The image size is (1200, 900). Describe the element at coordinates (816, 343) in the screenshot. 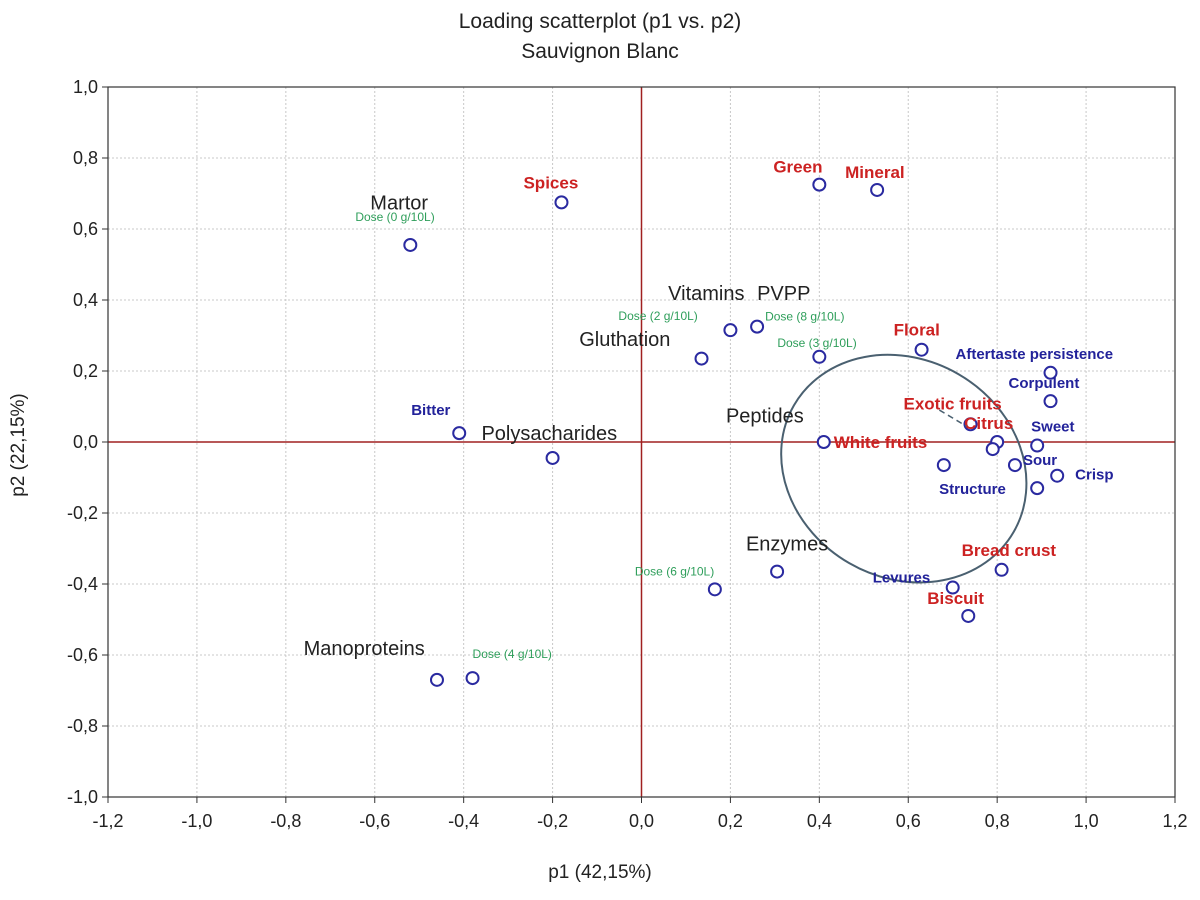

I see `point-label: Dose (3 g/10L)` at that location.